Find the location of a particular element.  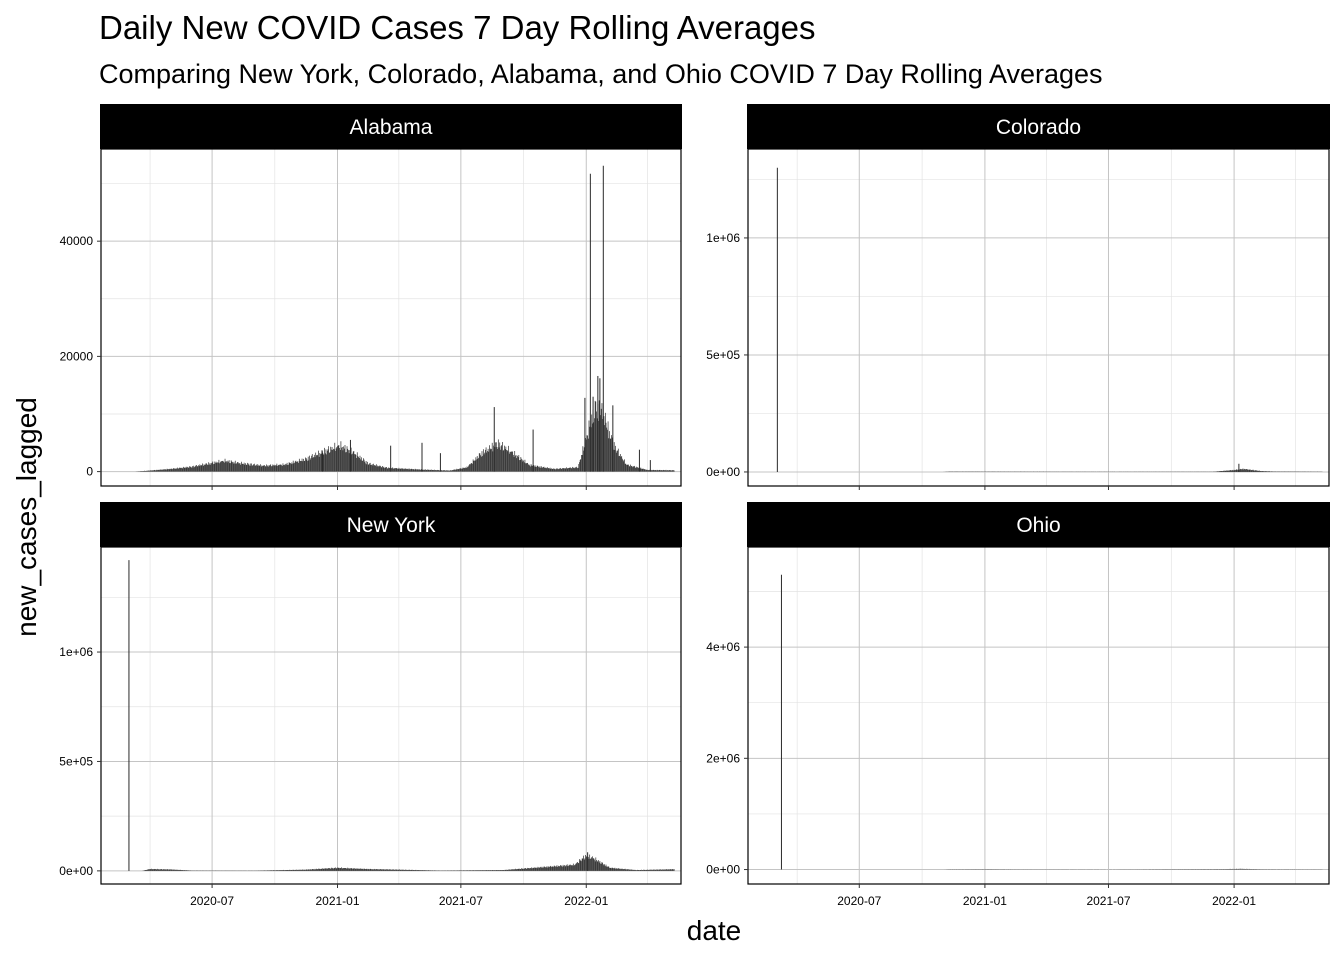

facet-strip-label: New York is located at coordinates (391, 525).